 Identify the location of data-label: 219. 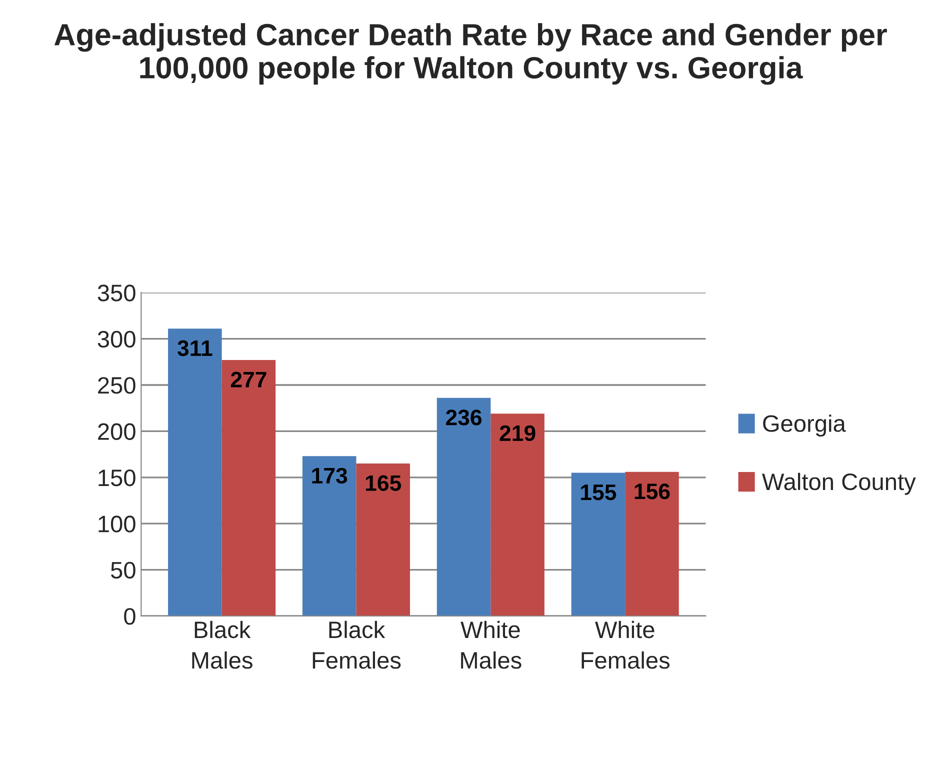
(518, 433).